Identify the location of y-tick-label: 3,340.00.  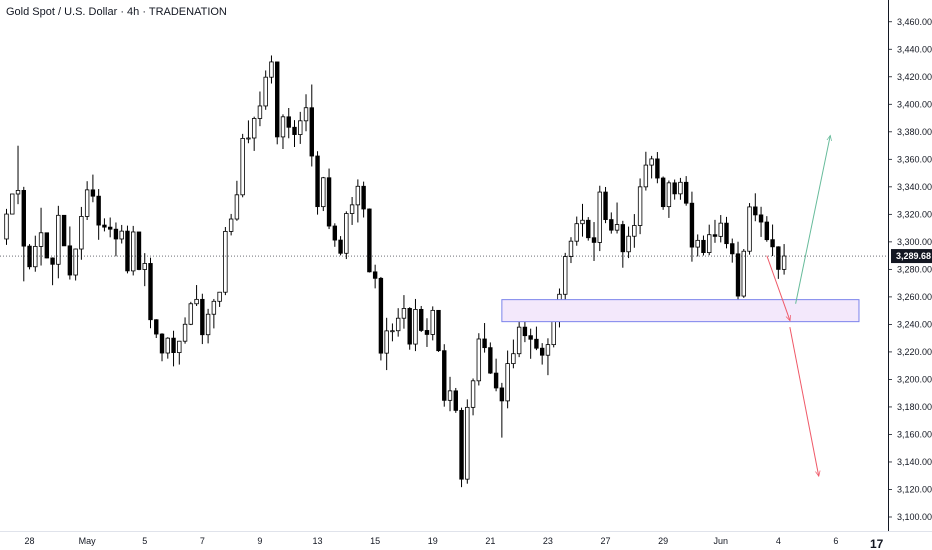
(914, 187).